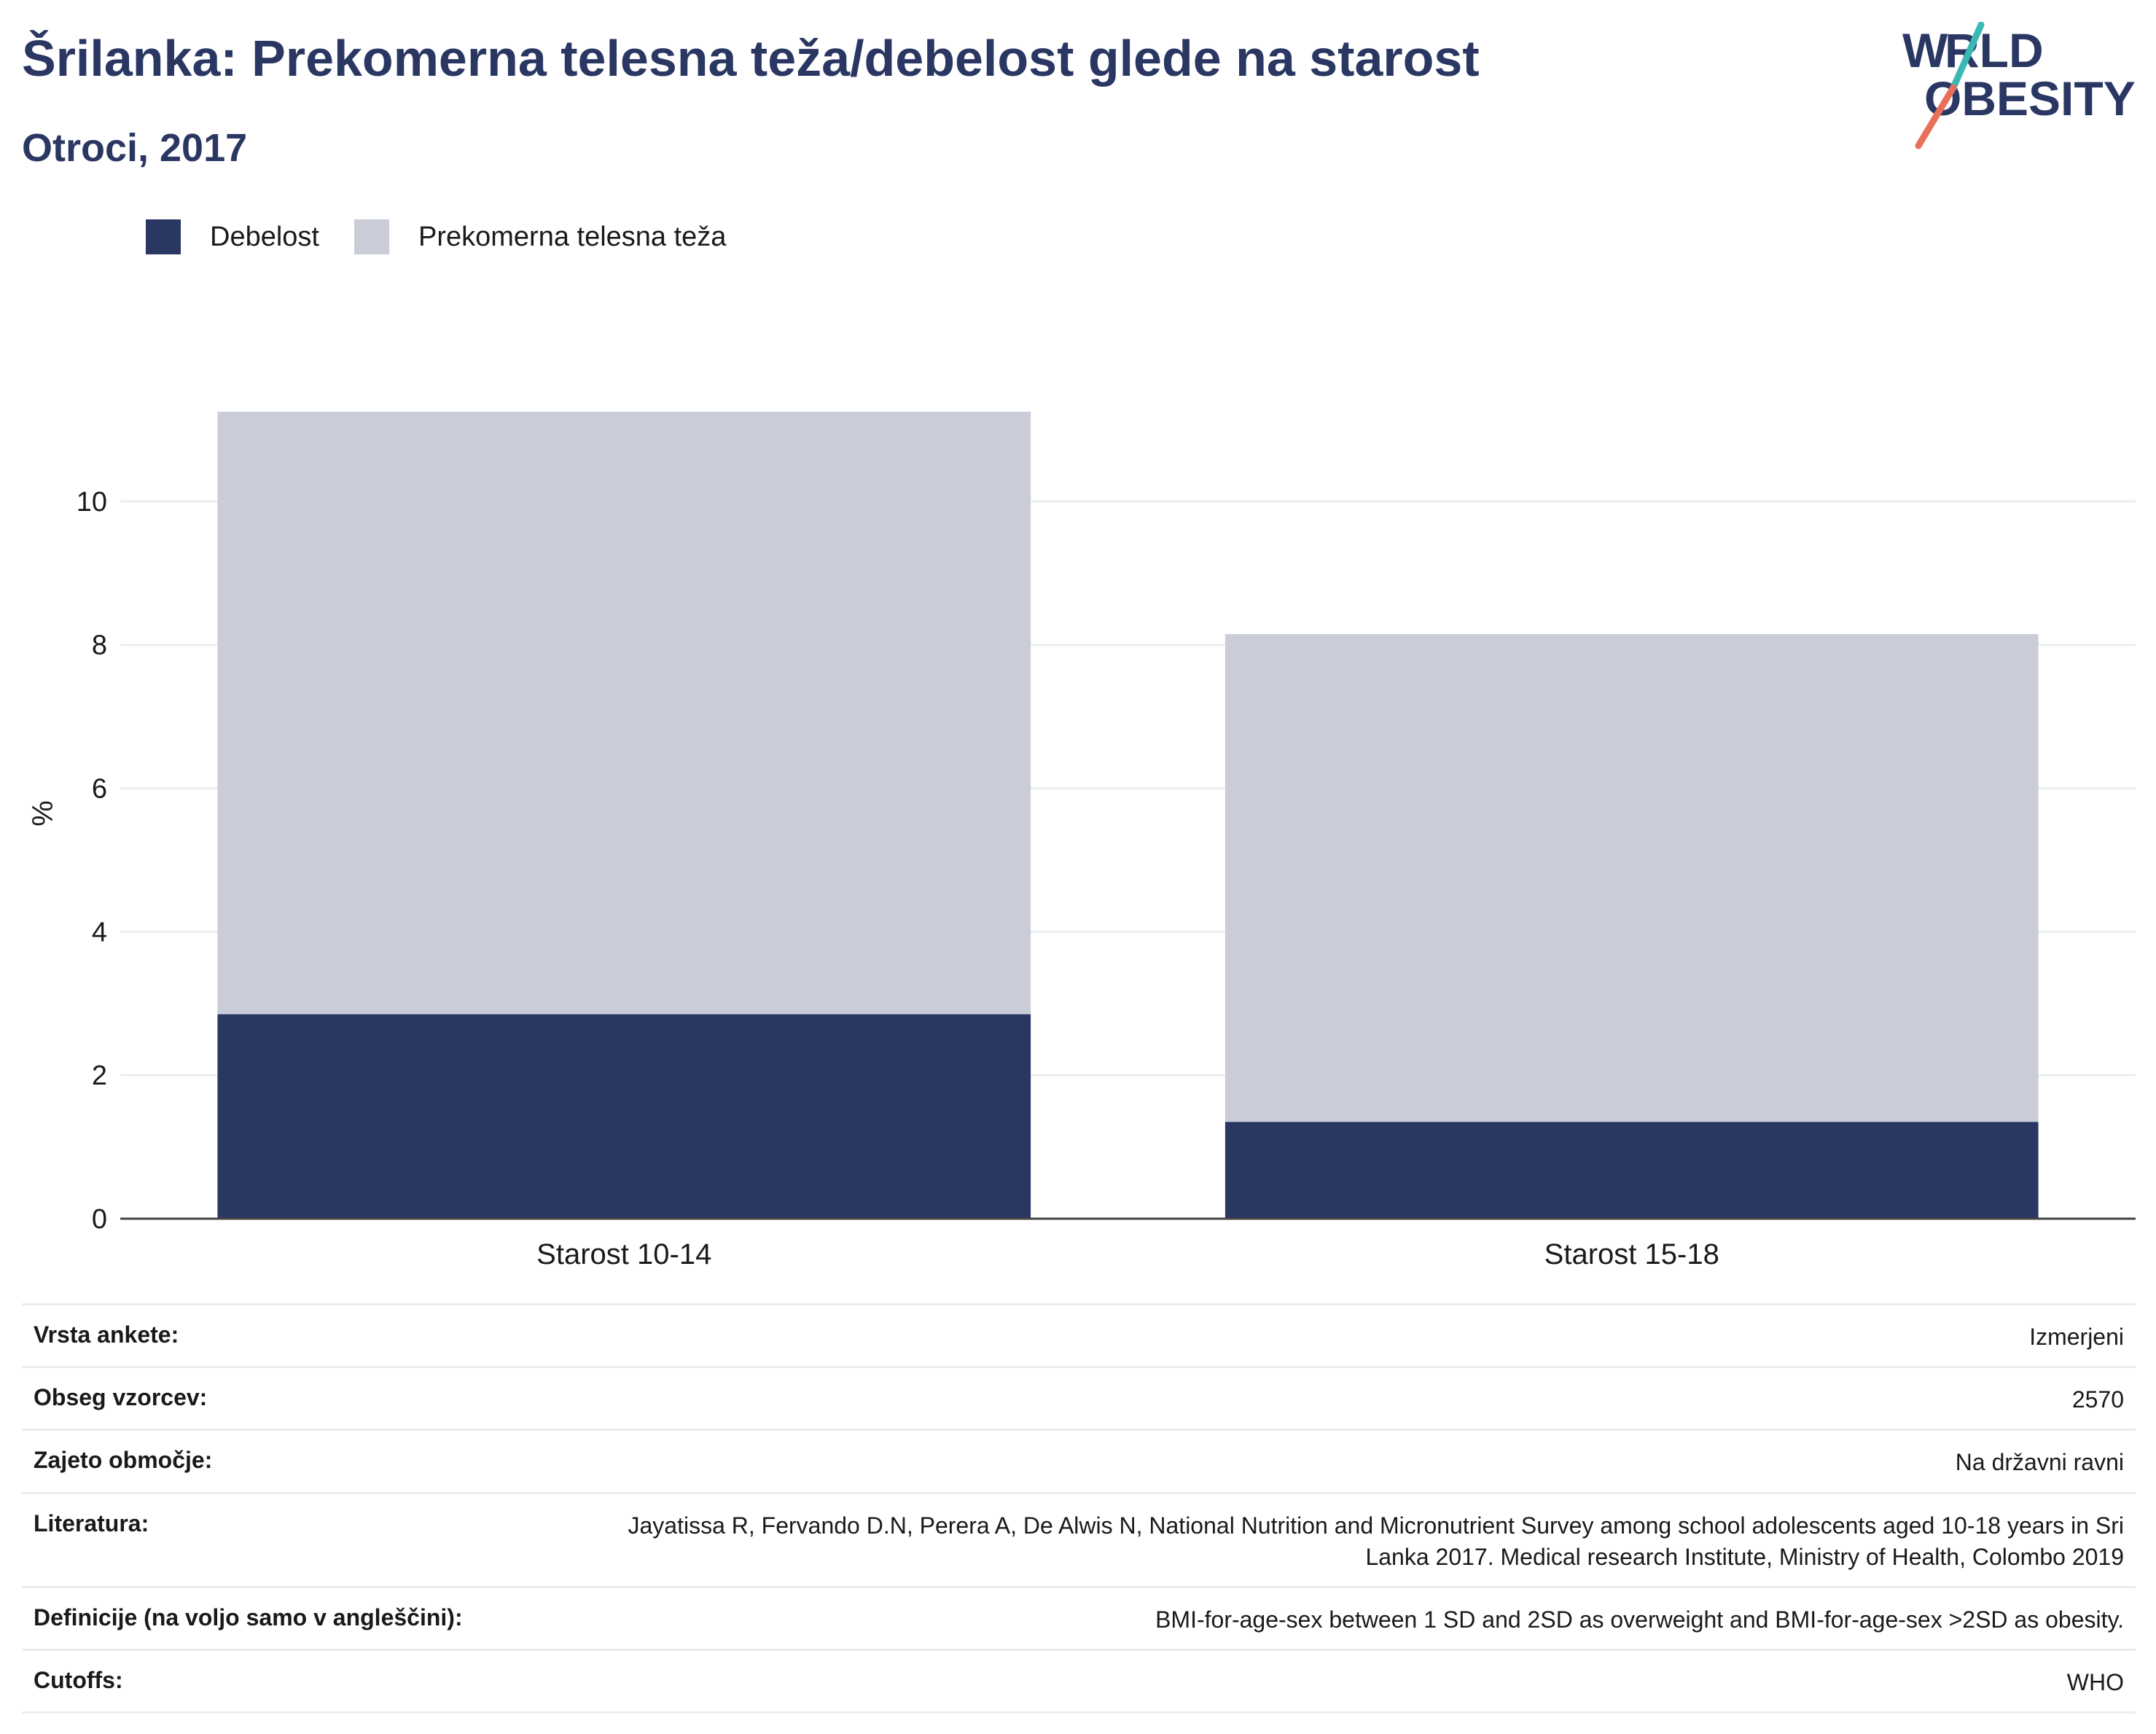  Describe the element at coordinates (100, 790) in the screenshot. I see `y-tick-label: 6` at that location.